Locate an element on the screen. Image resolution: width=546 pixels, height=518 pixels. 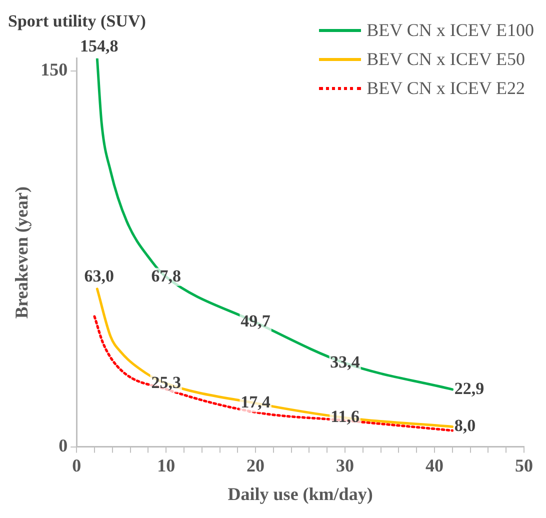
data-label: 49,7 is located at coordinates (255, 321).